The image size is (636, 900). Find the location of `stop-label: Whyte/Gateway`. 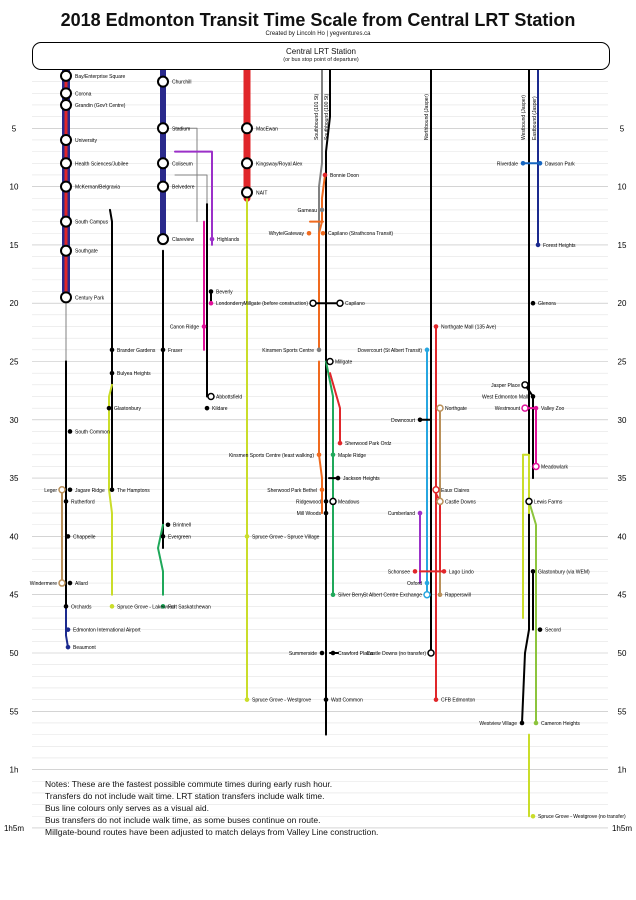

stop-label: Whyte/Gateway is located at coordinates (287, 234).